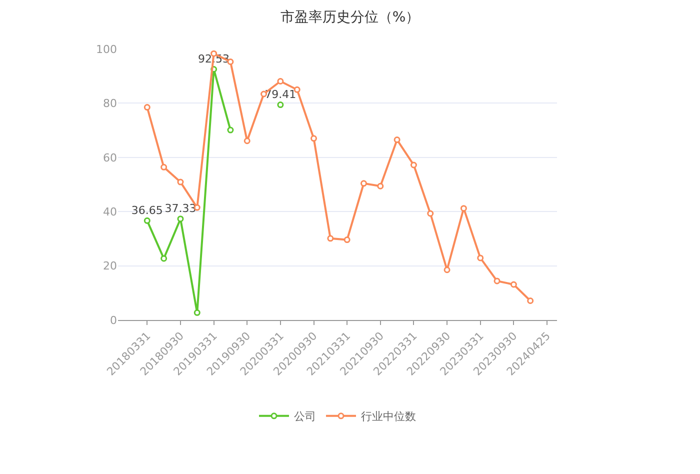 The image size is (700, 474). What do you see at coordinates (110, 103) in the screenshot?
I see `y-tick-label: 80` at bounding box center [110, 103].